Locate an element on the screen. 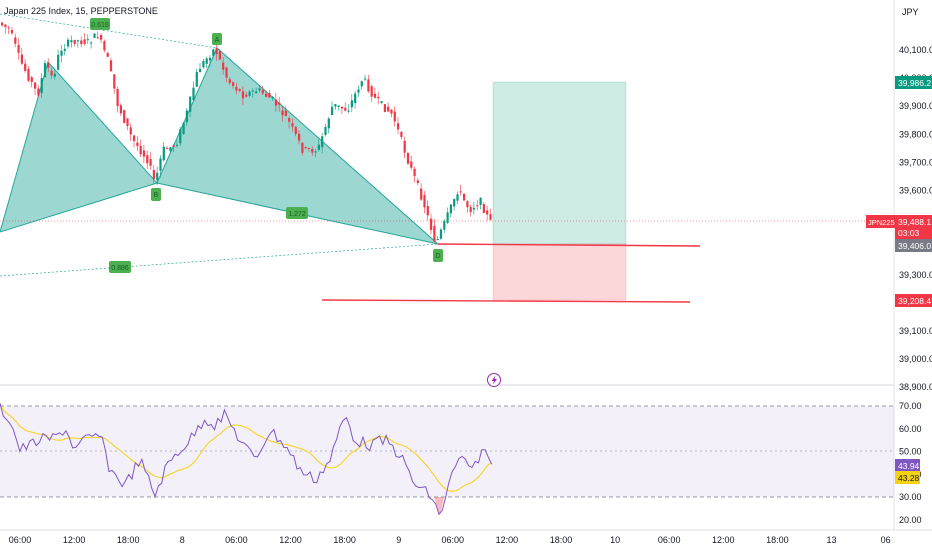  rsi-line is located at coordinates (246, 459).